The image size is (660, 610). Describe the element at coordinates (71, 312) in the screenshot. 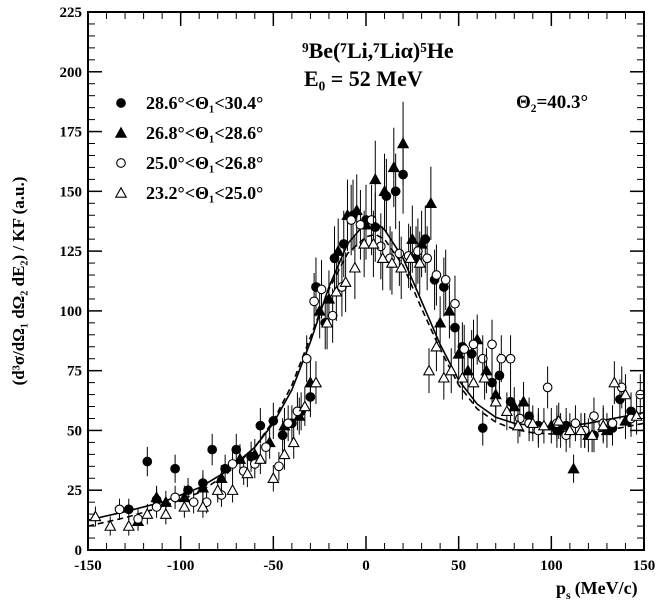

I see `y-tick-label: 100` at that location.